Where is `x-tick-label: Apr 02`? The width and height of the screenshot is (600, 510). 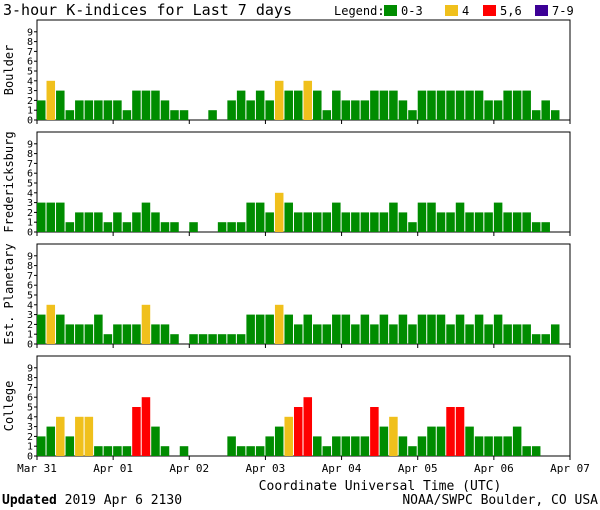
x-tick-label: Apr 02 is located at coordinates (189, 468).